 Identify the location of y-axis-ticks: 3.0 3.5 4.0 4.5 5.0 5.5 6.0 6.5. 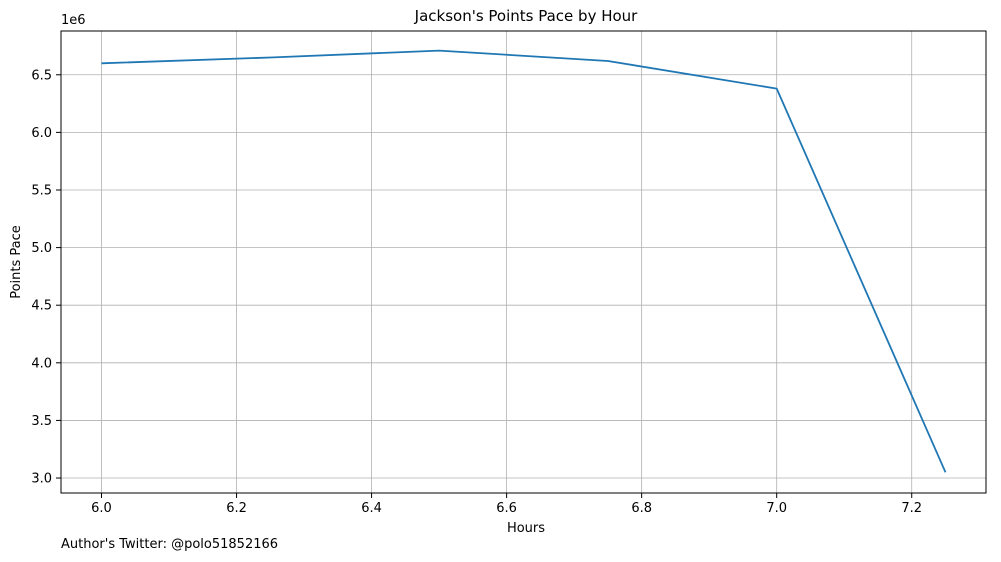
(46, 277).